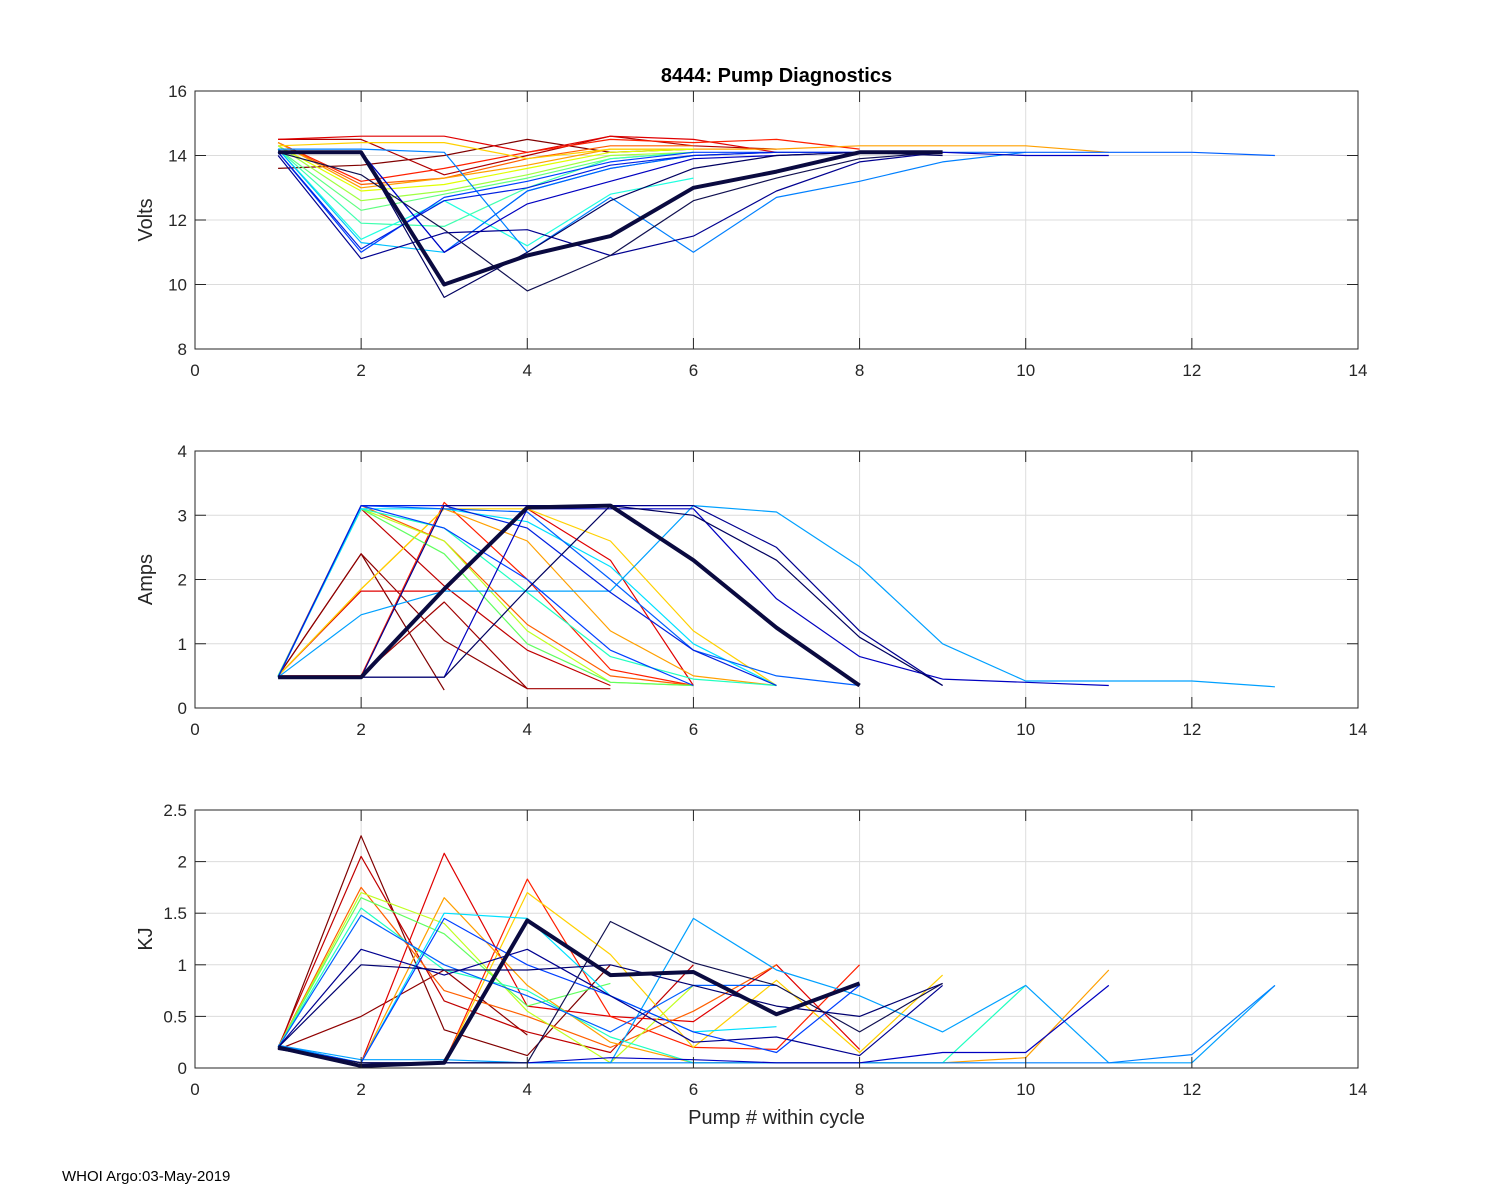 The image size is (1500, 1200). I want to click on chart-title: 8444: Pump Diagnostics, so click(776, 76).